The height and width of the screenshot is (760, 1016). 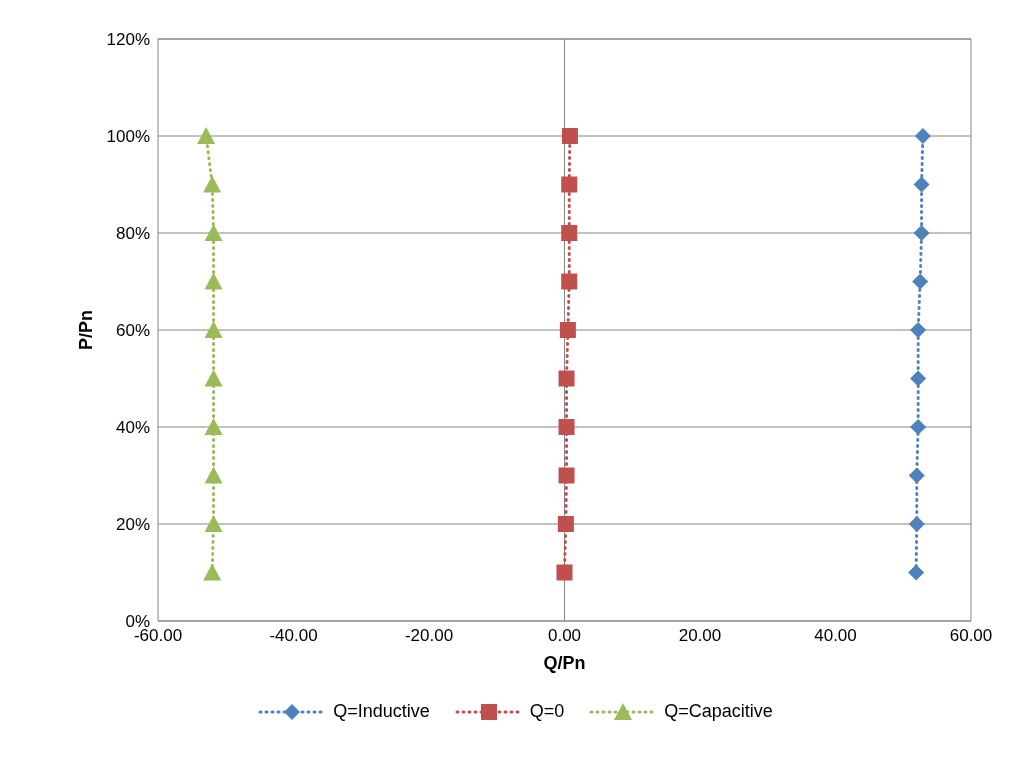 What do you see at coordinates (381, 711) in the screenshot?
I see `legend-label: Q=Inductive` at bounding box center [381, 711].